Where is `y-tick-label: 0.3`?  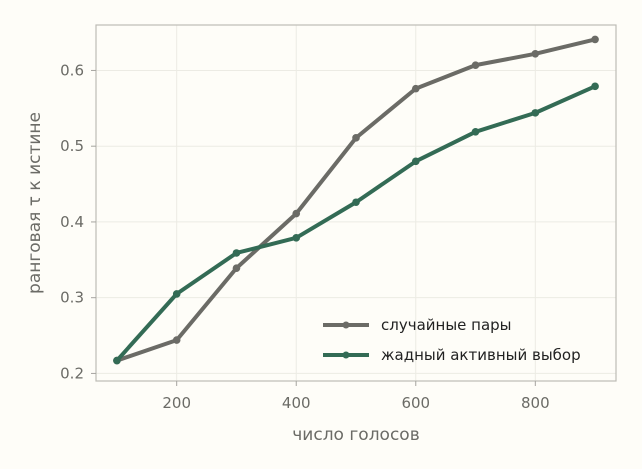 y-tick-label: 0.3 is located at coordinates (72, 298).